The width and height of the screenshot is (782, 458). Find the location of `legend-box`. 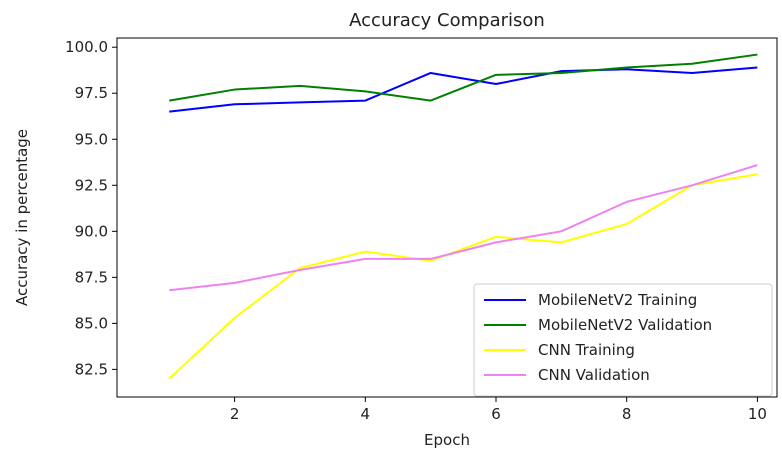

legend-box is located at coordinates (623, 340).